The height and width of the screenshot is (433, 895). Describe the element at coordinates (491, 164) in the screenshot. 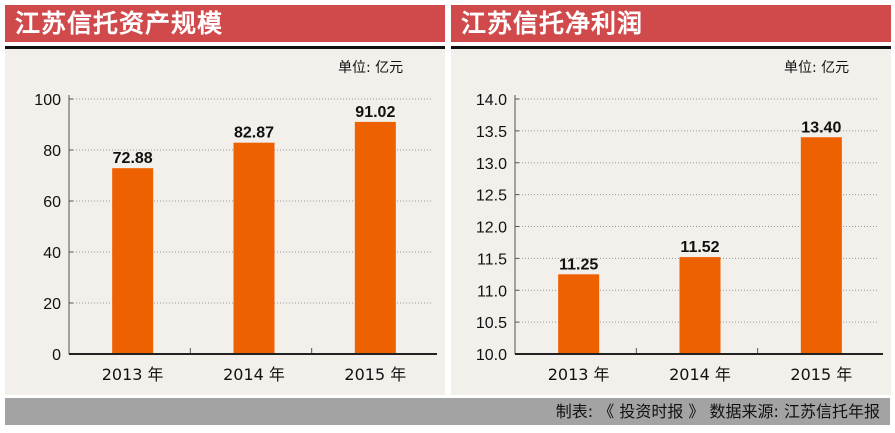

I see `y-tick-label: 13.0` at that location.